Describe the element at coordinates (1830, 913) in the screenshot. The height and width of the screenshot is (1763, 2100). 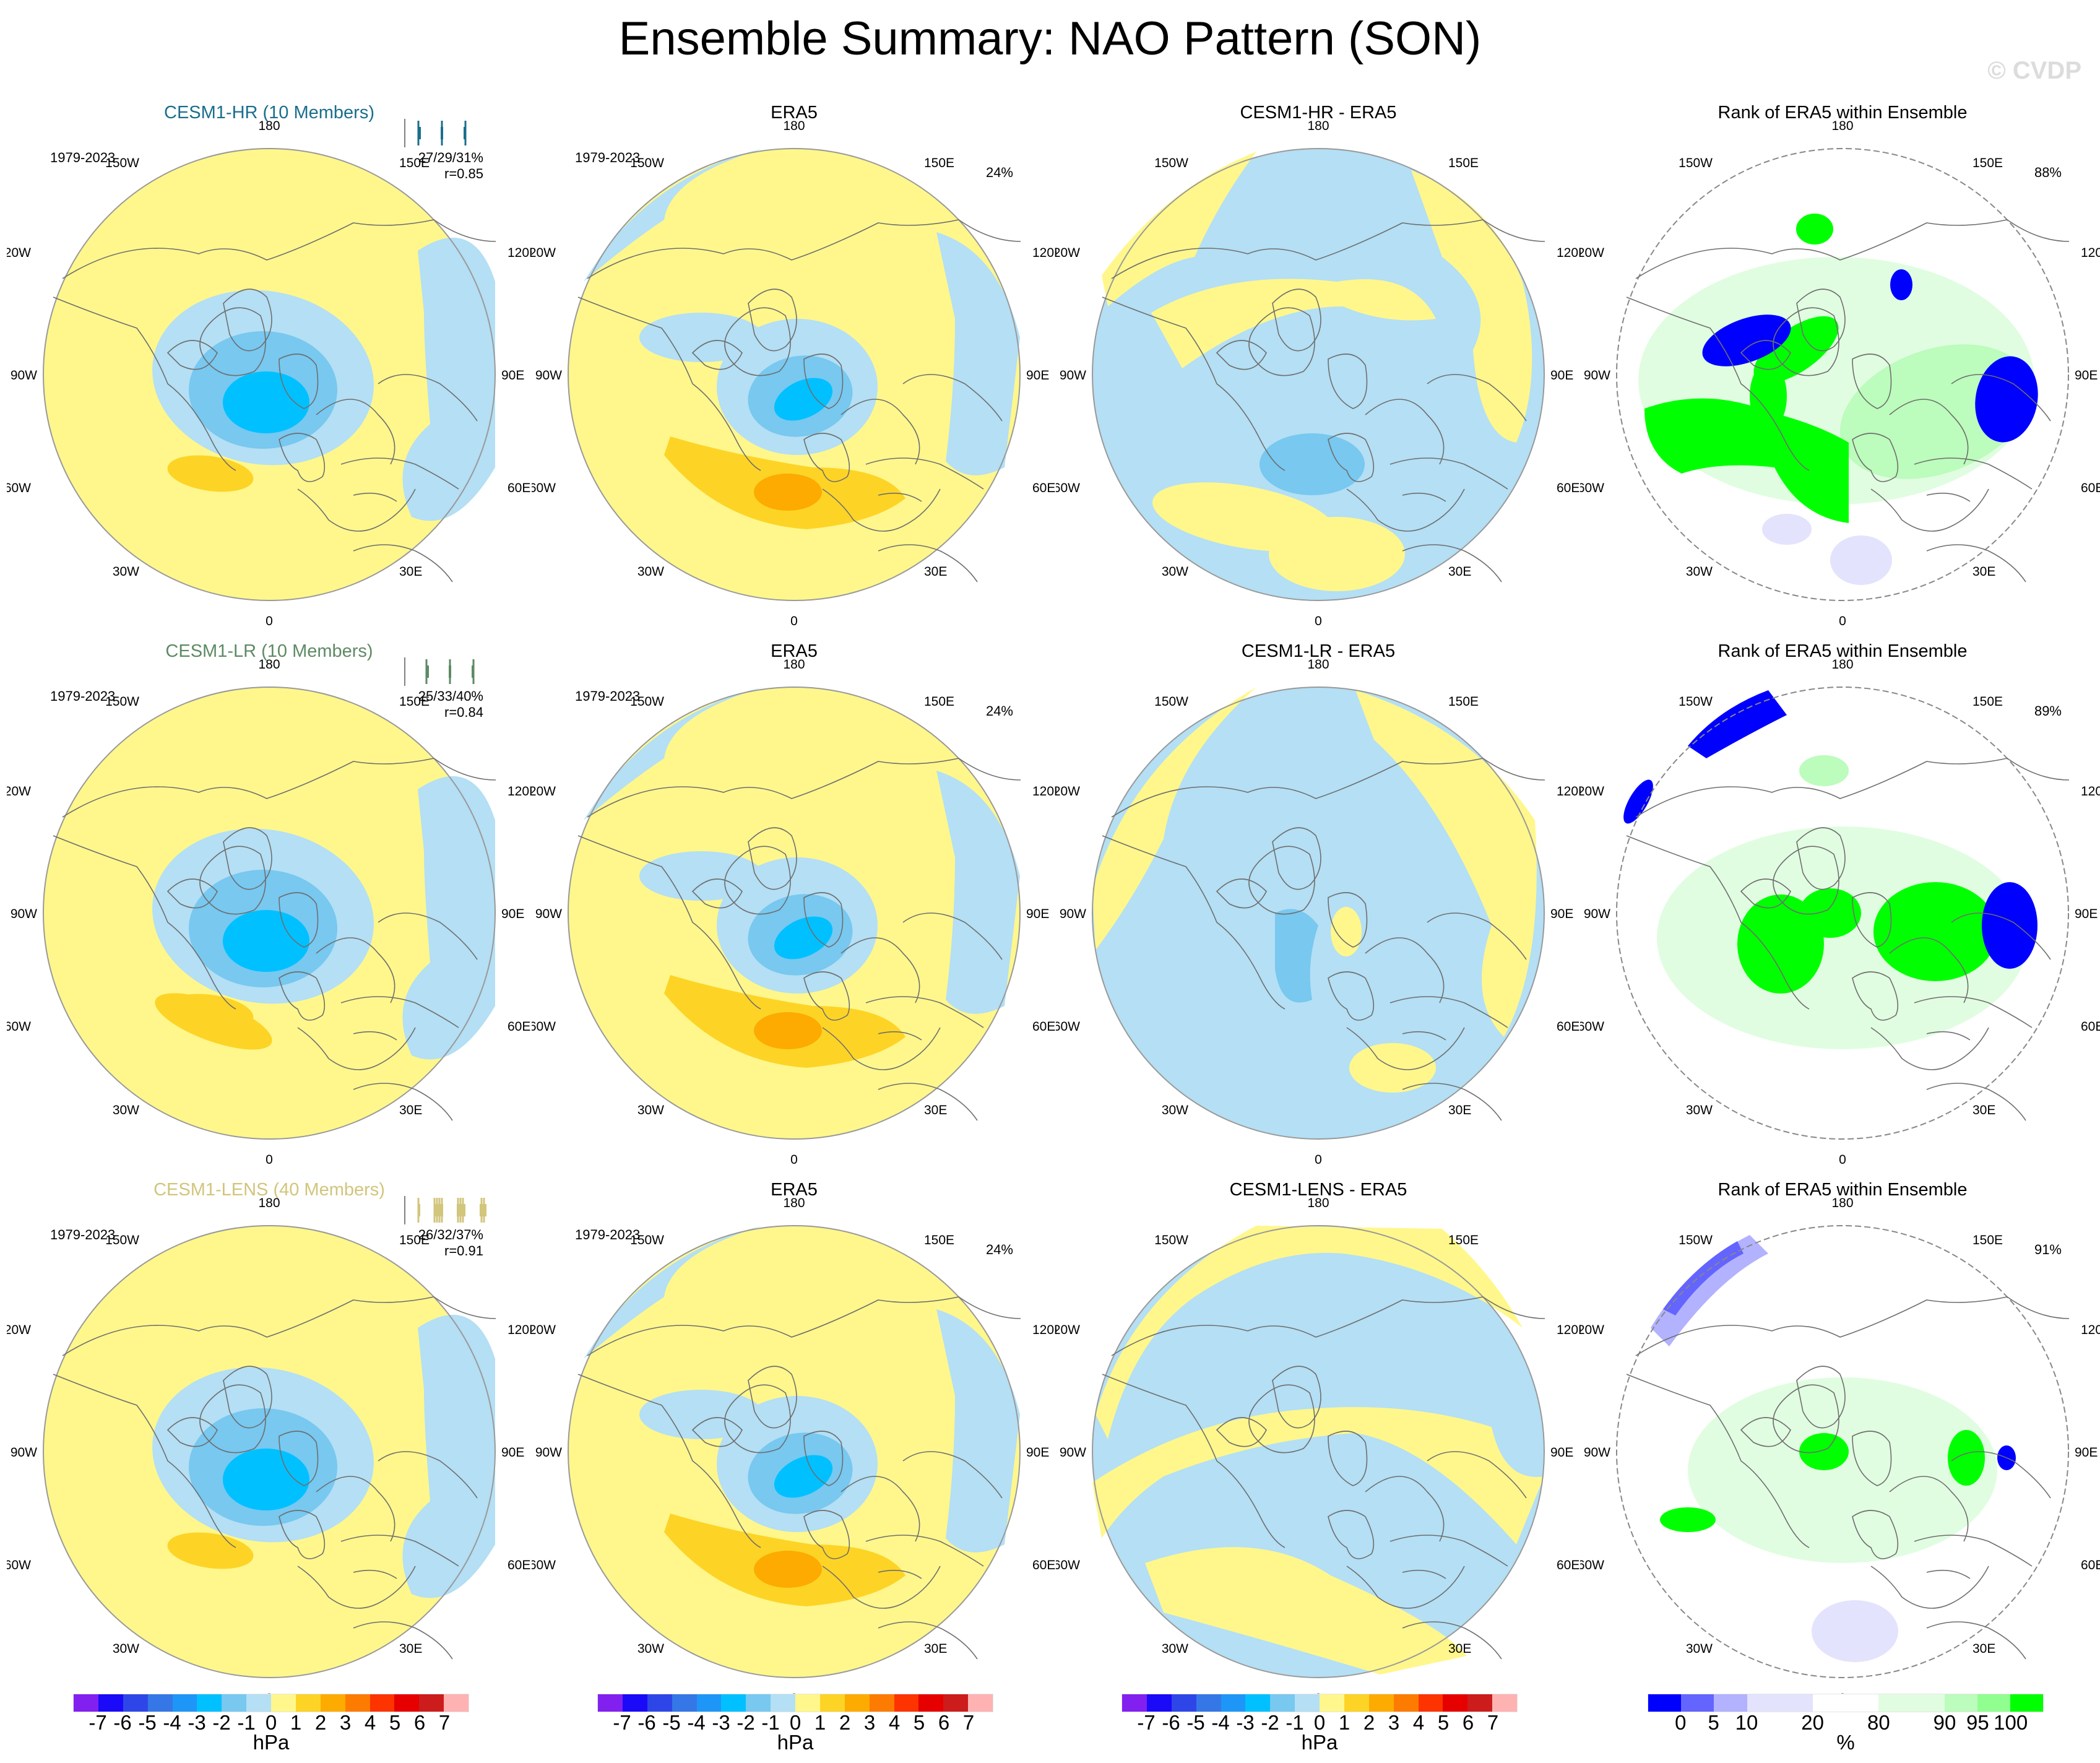
I see `rank-above-95-arctic` at that location.